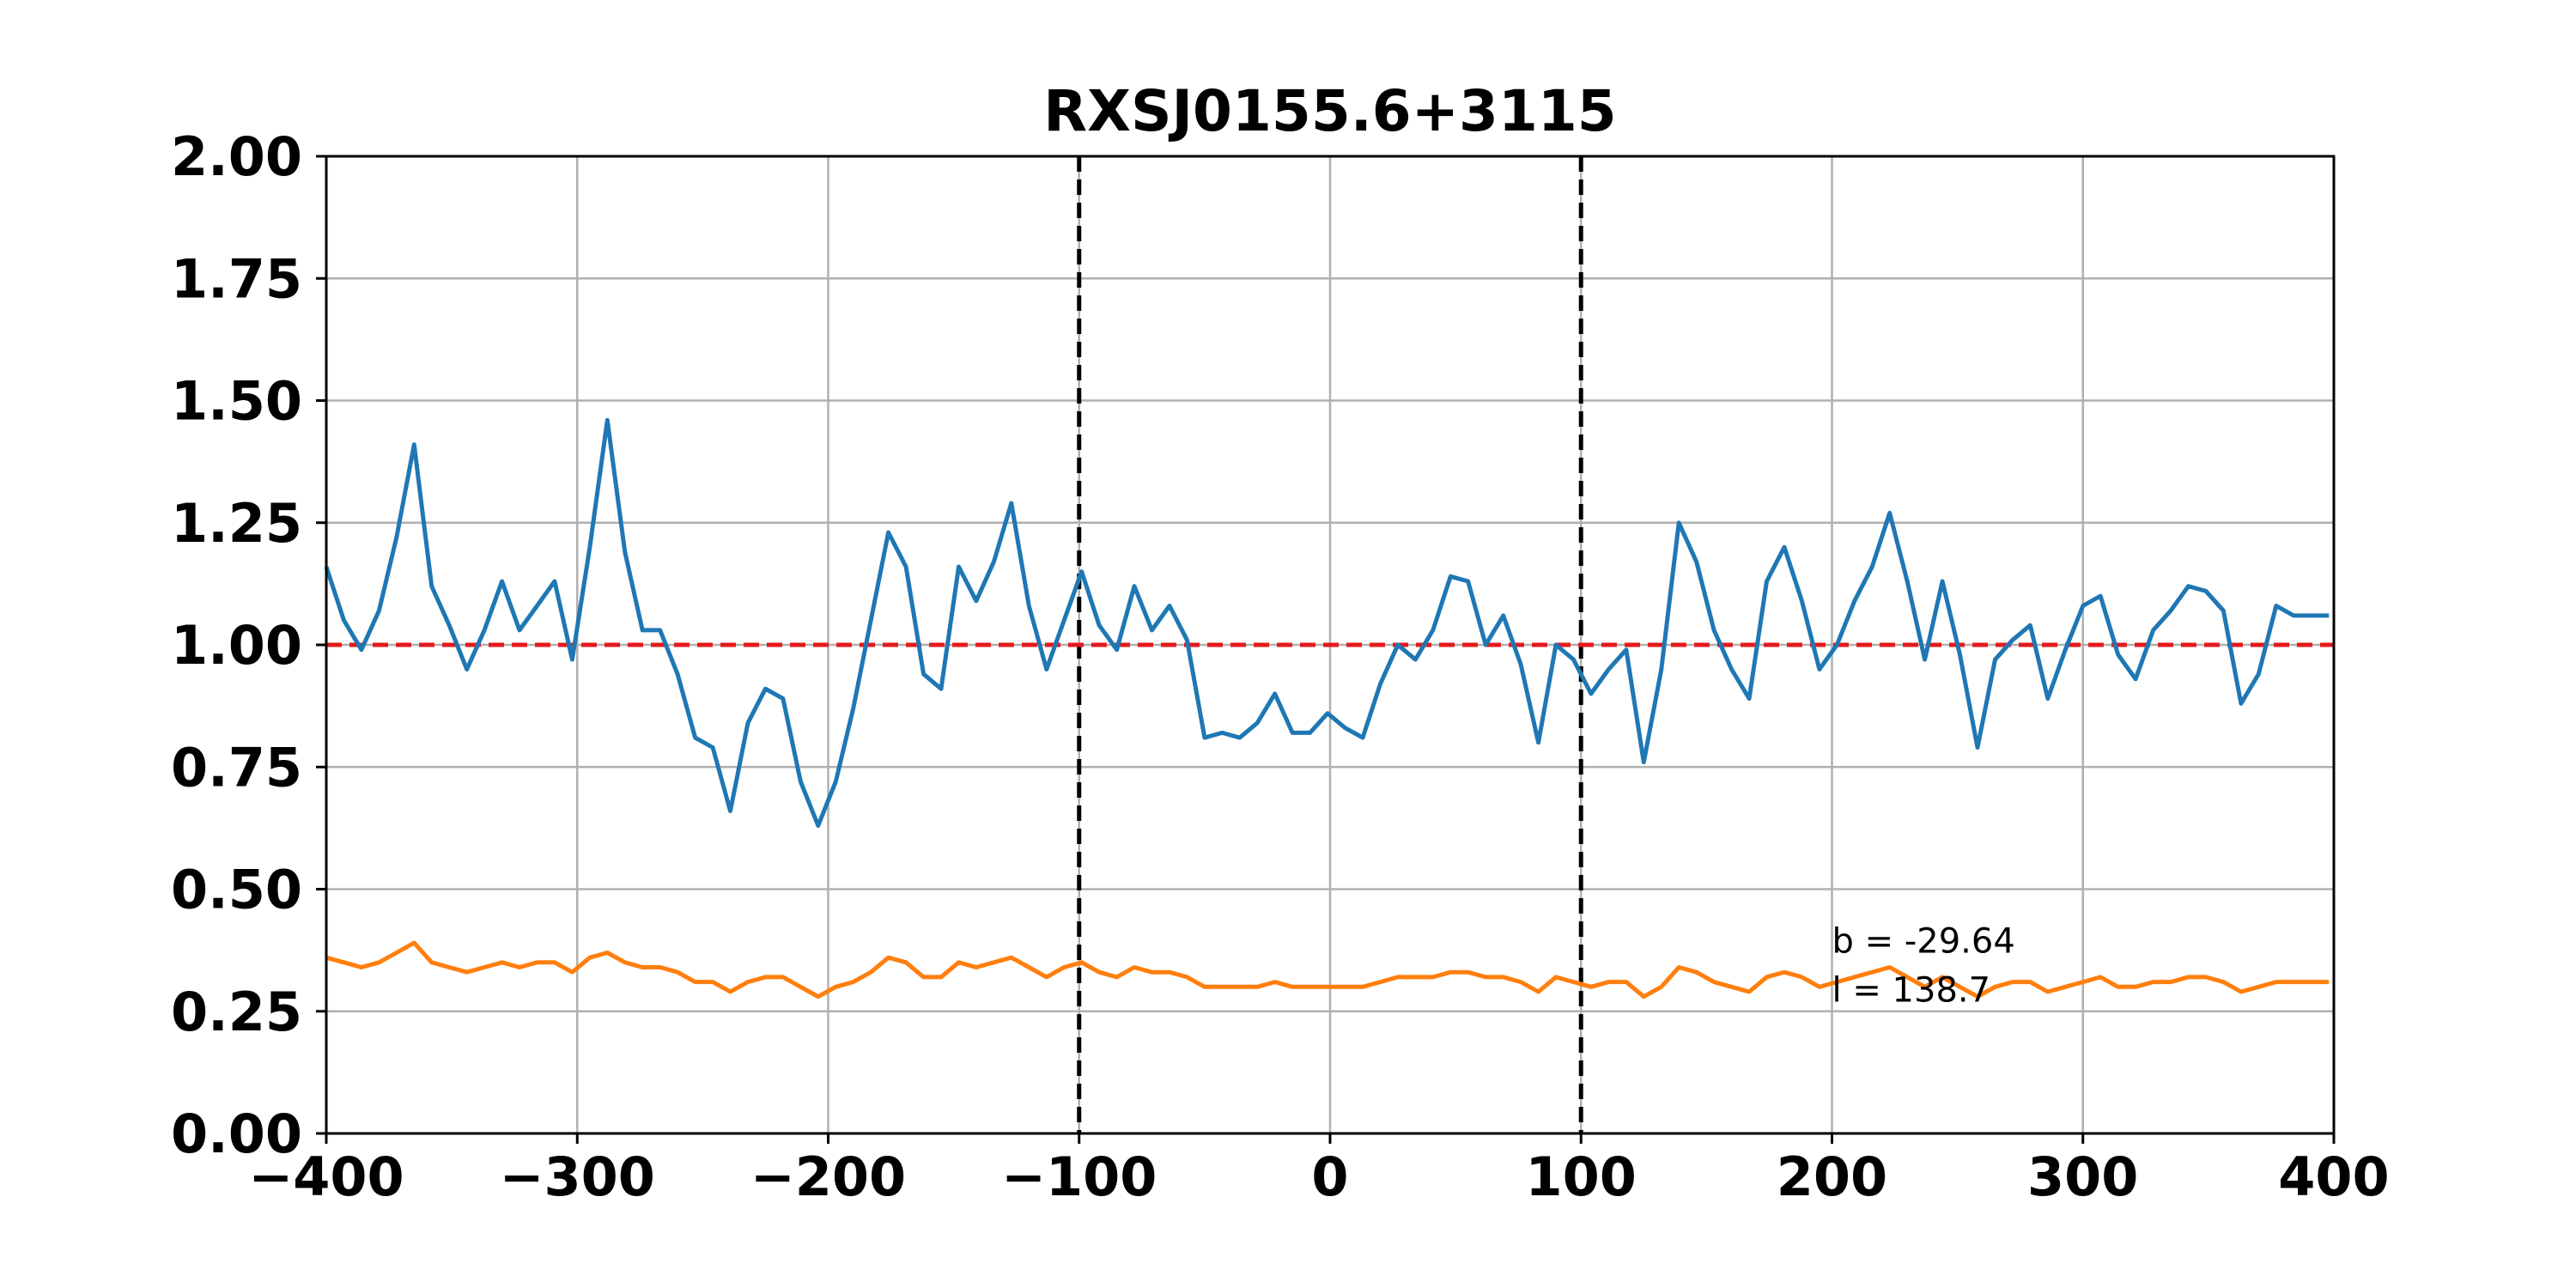  Describe the element at coordinates (1832, 1177) in the screenshot. I see `x-tick-label: 200` at that location.